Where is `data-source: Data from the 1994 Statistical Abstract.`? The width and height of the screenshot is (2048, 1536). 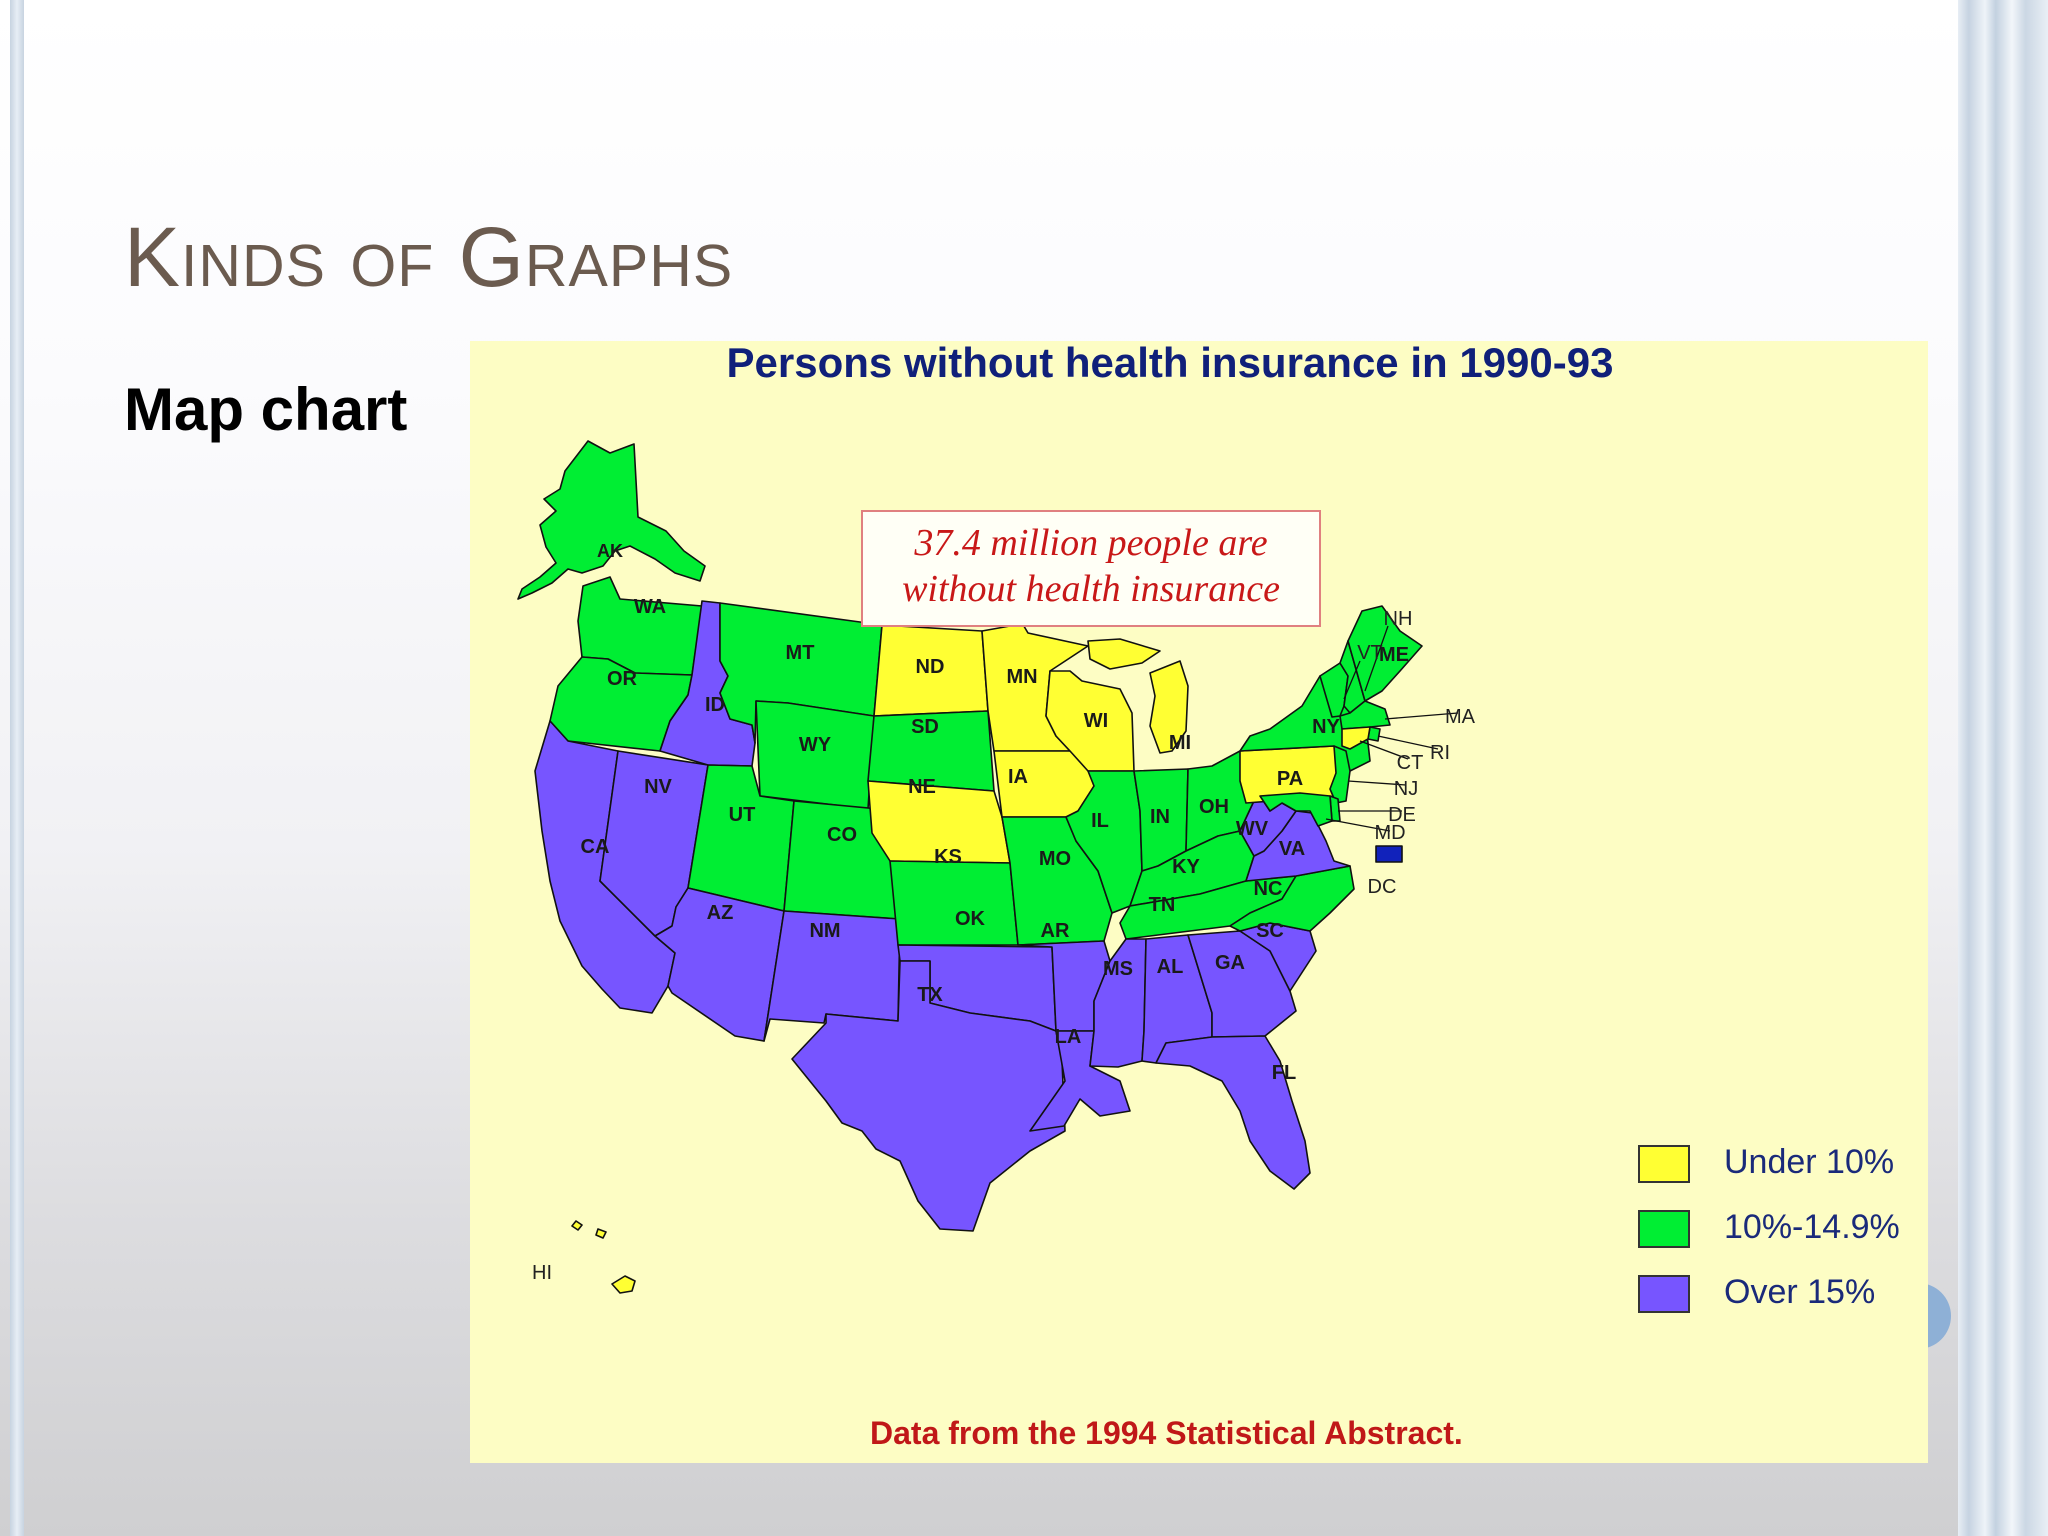 data-source: Data from the 1994 Statistical Abstract. is located at coordinates (1166, 1433).